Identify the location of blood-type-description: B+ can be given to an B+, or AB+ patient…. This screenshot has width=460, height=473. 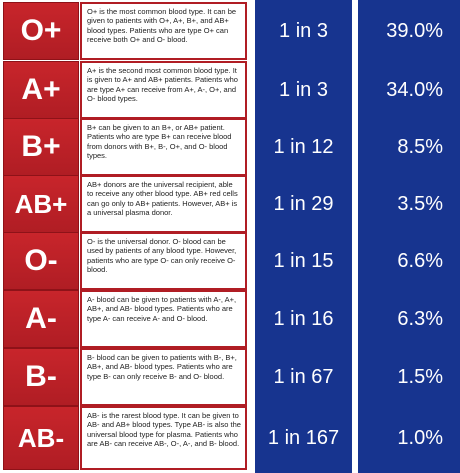
(163, 147).